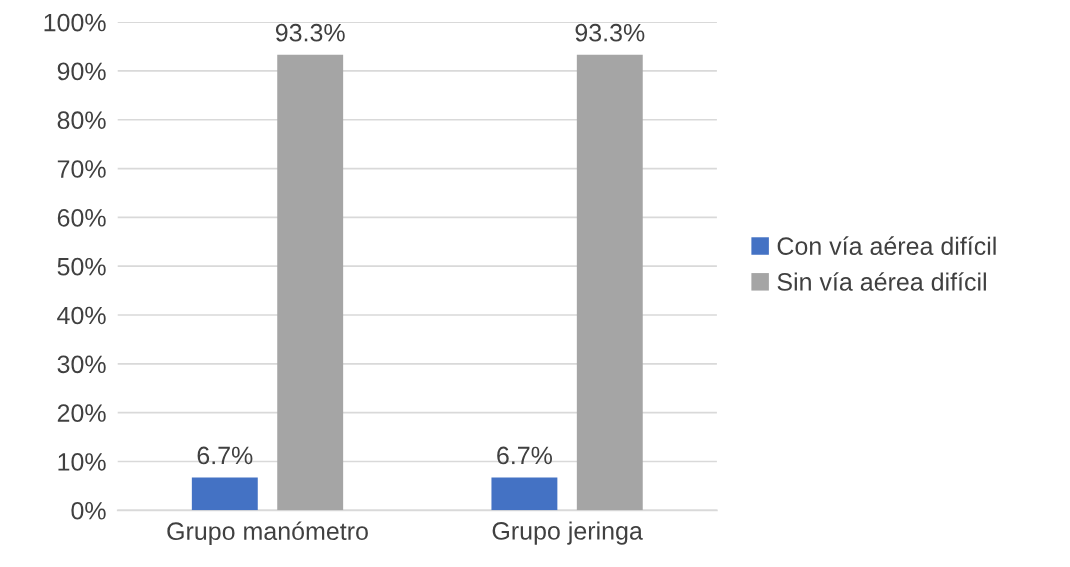 The image size is (1070, 567). Describe the element at coordinates (81, 71) in the screenshot. I see `y-tick-label: 90%` at that location.